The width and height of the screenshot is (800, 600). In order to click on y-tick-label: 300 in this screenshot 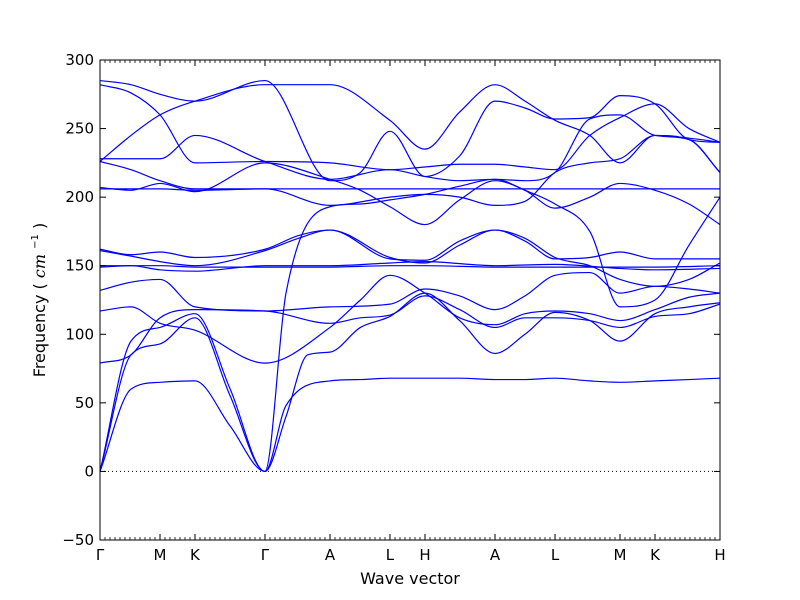, I will do `click(79, 60)`.